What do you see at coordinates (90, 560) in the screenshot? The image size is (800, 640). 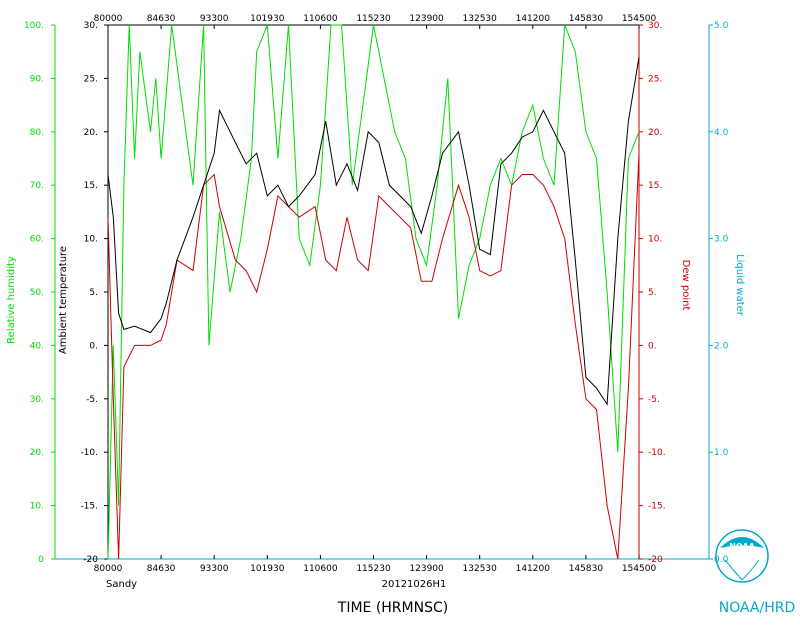 I see `temp-tick-label: -20` at bounding box center [90, 560].